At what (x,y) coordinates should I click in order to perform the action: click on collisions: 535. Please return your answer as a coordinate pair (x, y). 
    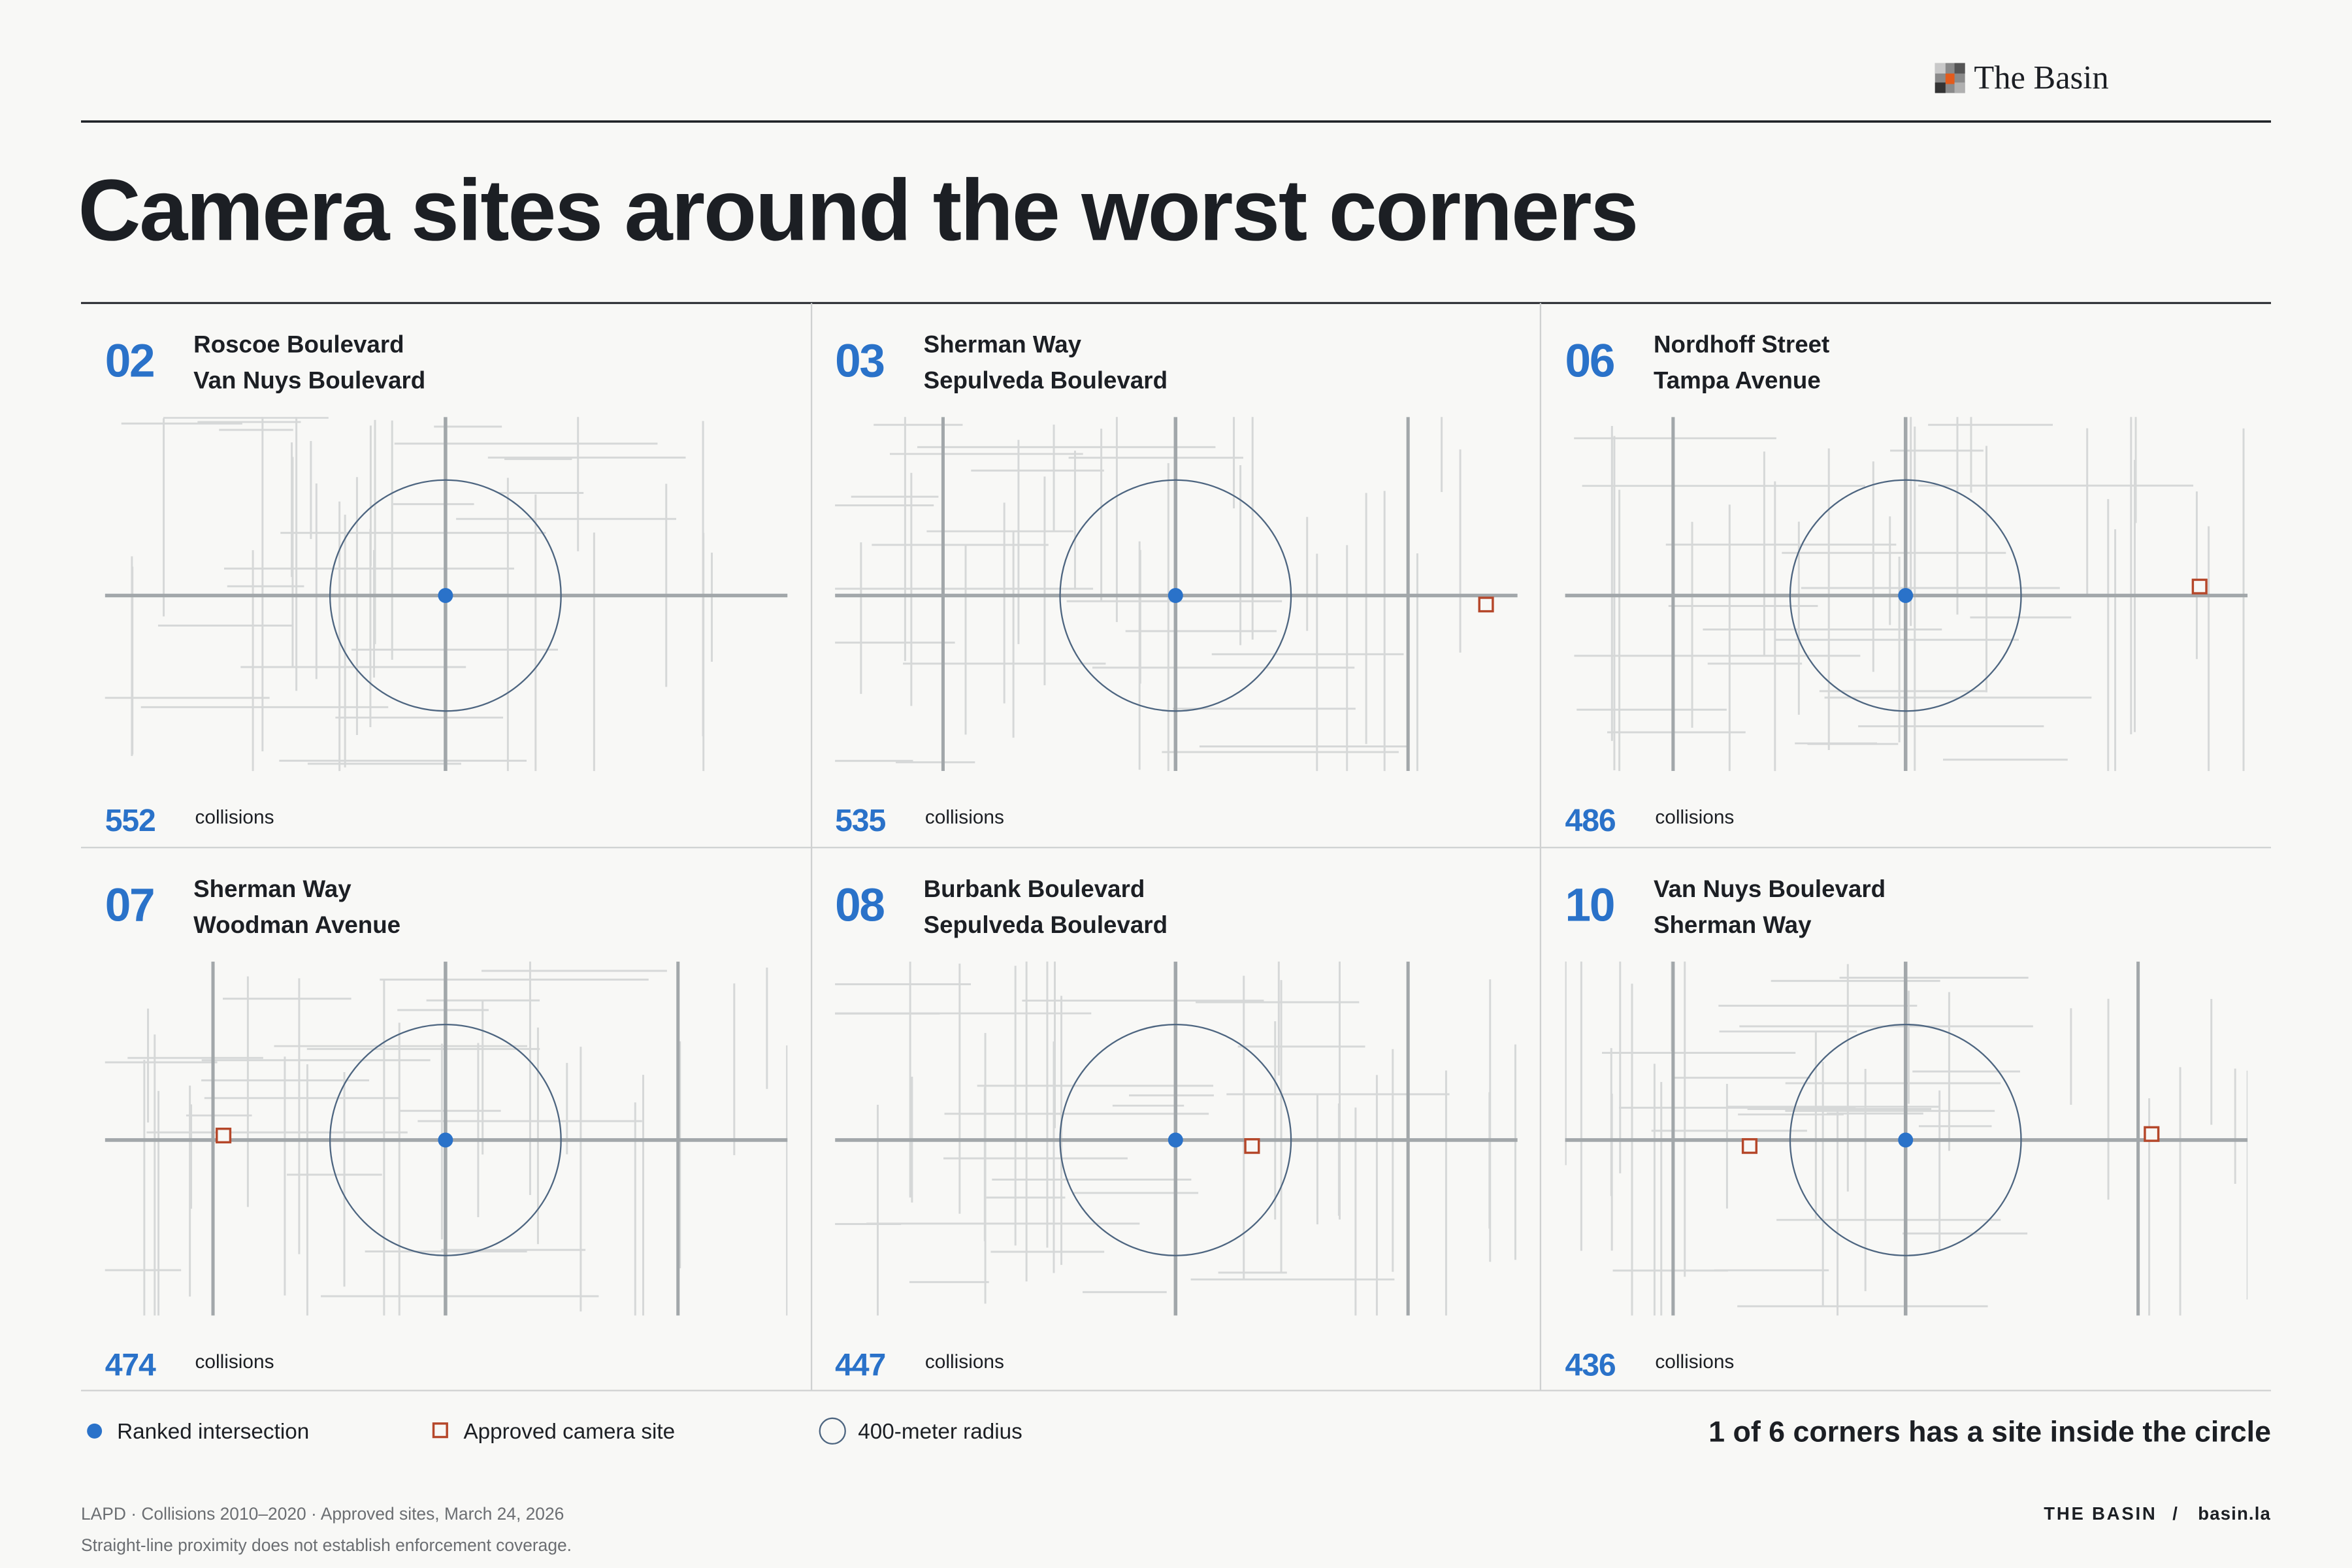
    Looking at the image, I should click on (860, 820).